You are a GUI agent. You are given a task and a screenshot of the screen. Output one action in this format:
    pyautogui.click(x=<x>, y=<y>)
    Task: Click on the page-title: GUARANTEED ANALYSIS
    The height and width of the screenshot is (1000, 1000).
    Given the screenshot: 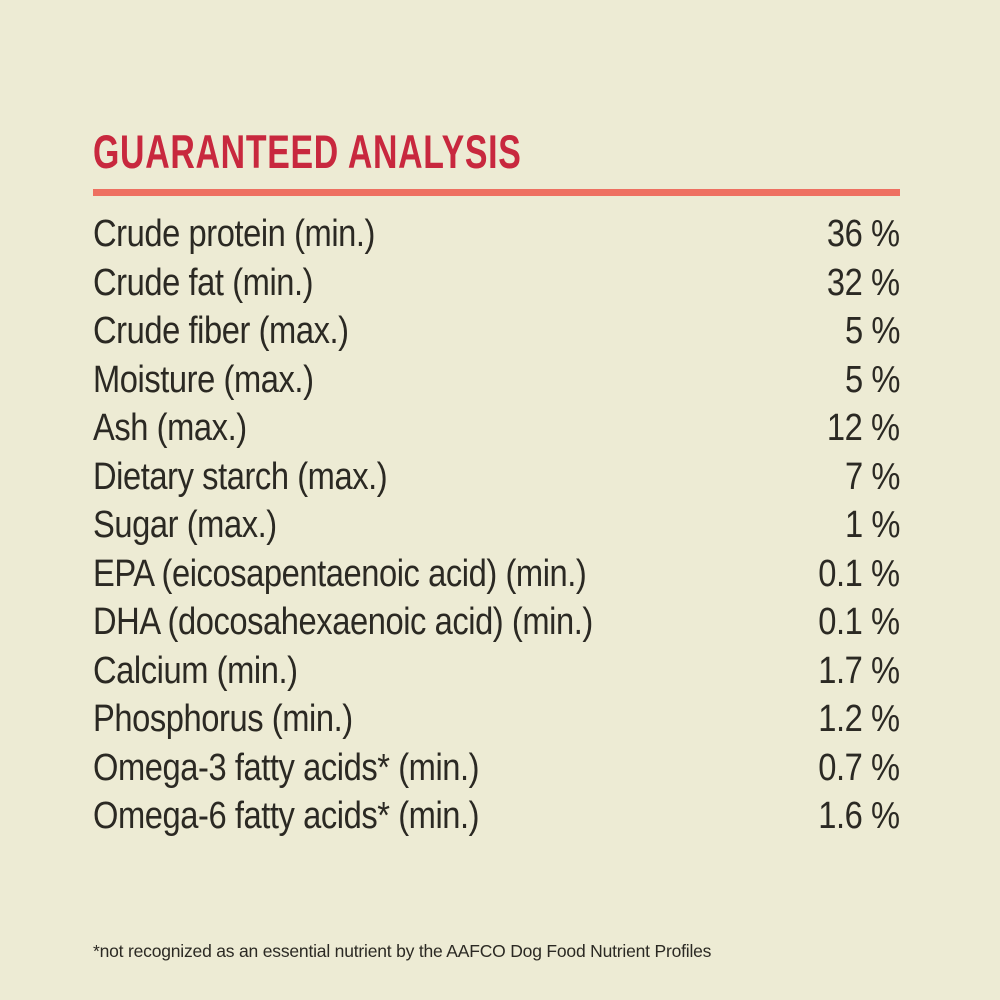 What is the action you would take?
    pyautogui.click(x=496, y=151)
    